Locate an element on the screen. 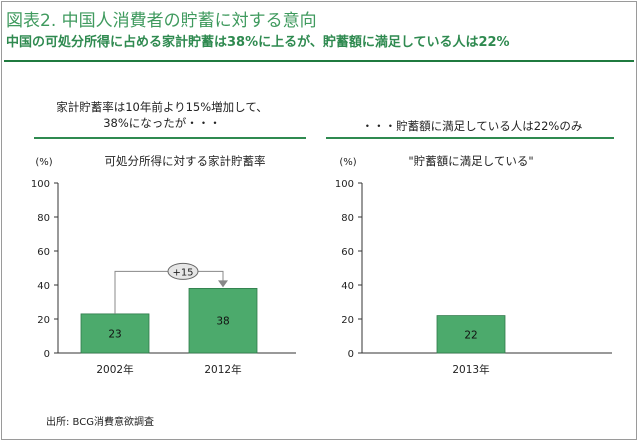 The width and height of the screenshot is (640, 443). right-y-tick-label: 0 is located at coordinates (351, 354).